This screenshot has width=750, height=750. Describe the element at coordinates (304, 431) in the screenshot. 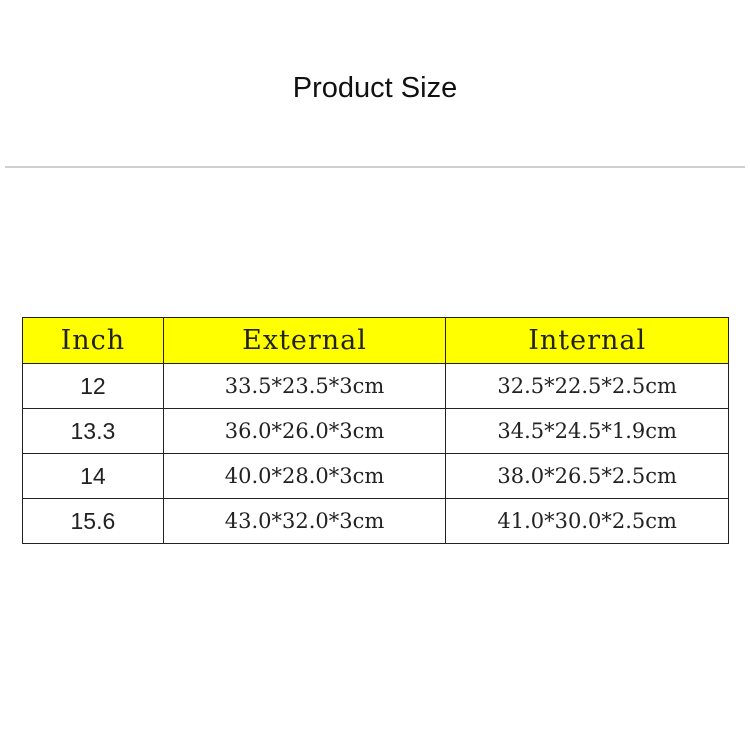

I see `cell-external: 36.0*26.0*3cm` at that location.